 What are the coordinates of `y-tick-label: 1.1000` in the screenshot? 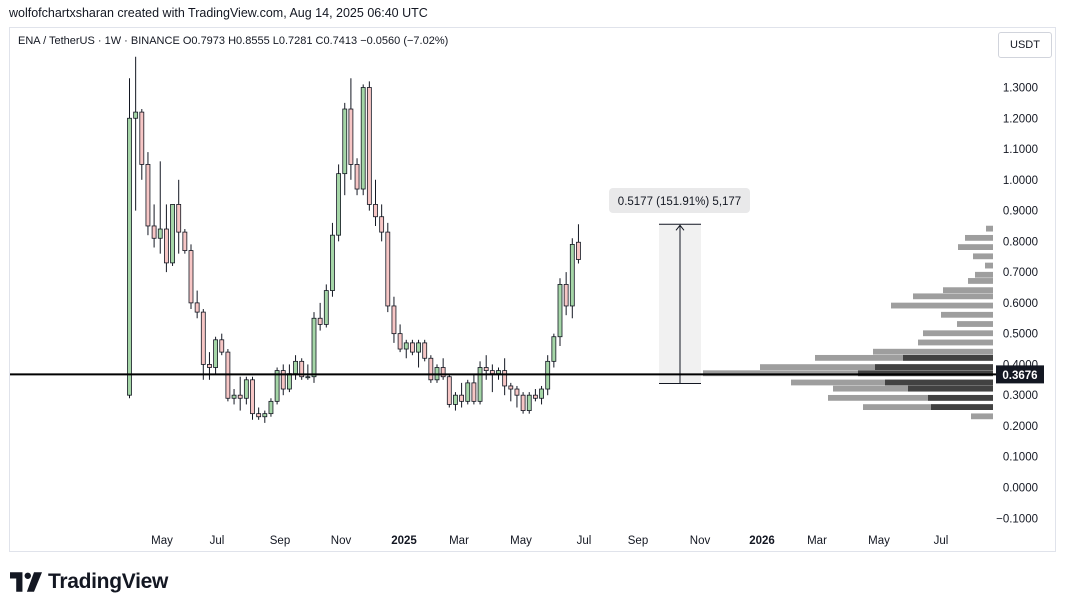 It's located at (1020, 150).